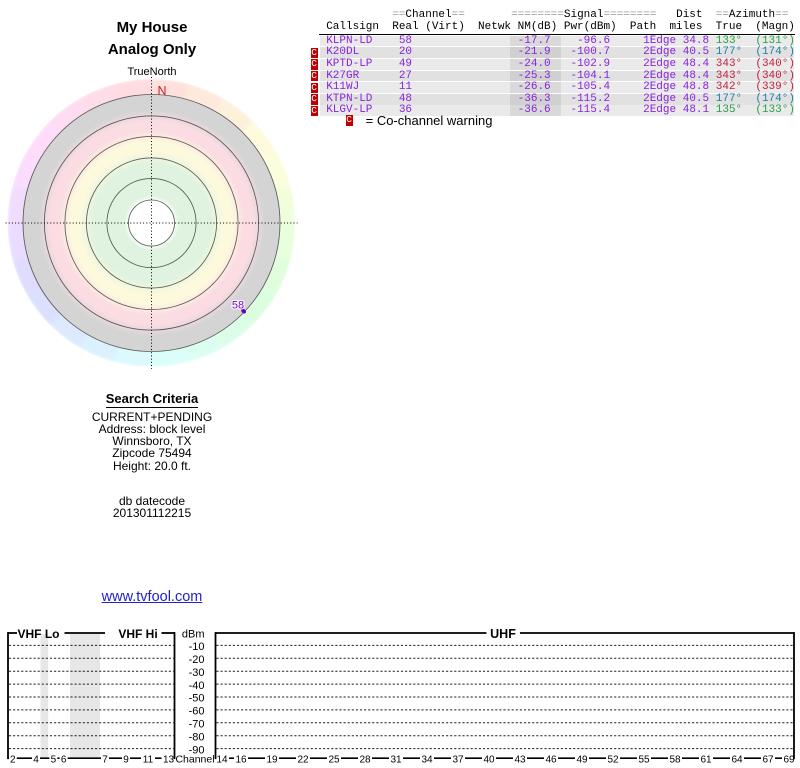  Describe the element at coordinates (169, 759) in the screenshot. I see `svg-text: 13` at that location.